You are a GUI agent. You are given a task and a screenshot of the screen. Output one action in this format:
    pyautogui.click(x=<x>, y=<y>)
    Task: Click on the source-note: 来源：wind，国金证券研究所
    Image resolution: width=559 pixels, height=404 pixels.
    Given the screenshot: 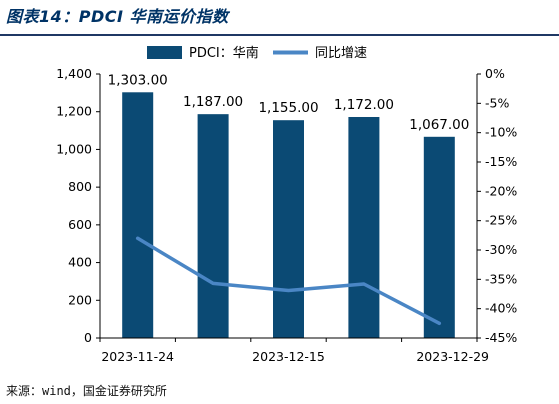 What is the action you would take?
    pyautogui.click(x=86, y=391)
    